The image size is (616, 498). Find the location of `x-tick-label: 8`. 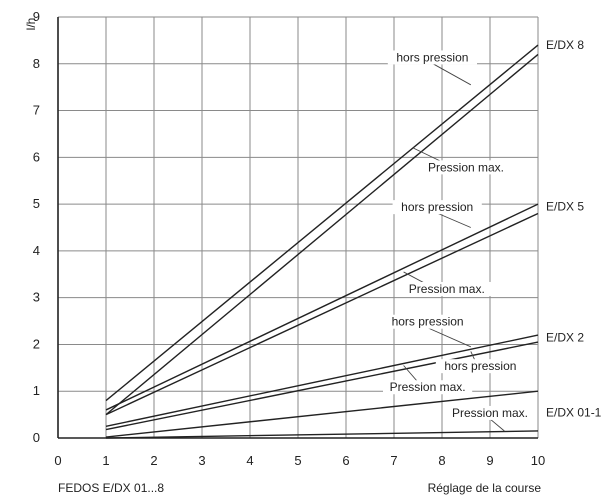

x-tick-label: 8 is located at coordinates (441, 460).